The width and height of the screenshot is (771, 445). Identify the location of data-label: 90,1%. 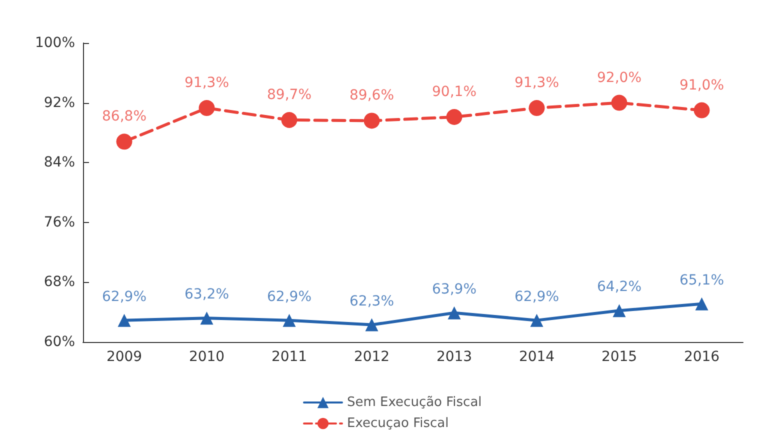
(454, 92).